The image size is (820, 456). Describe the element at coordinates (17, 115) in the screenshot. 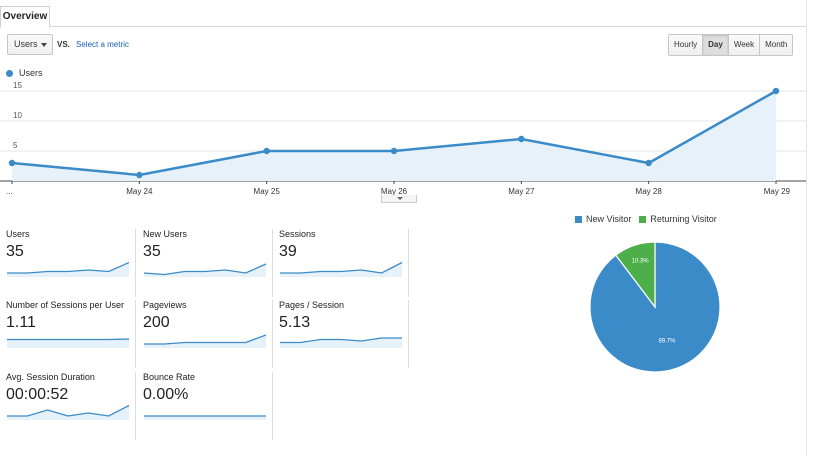

I see `y-tick-label: 10` at that location.